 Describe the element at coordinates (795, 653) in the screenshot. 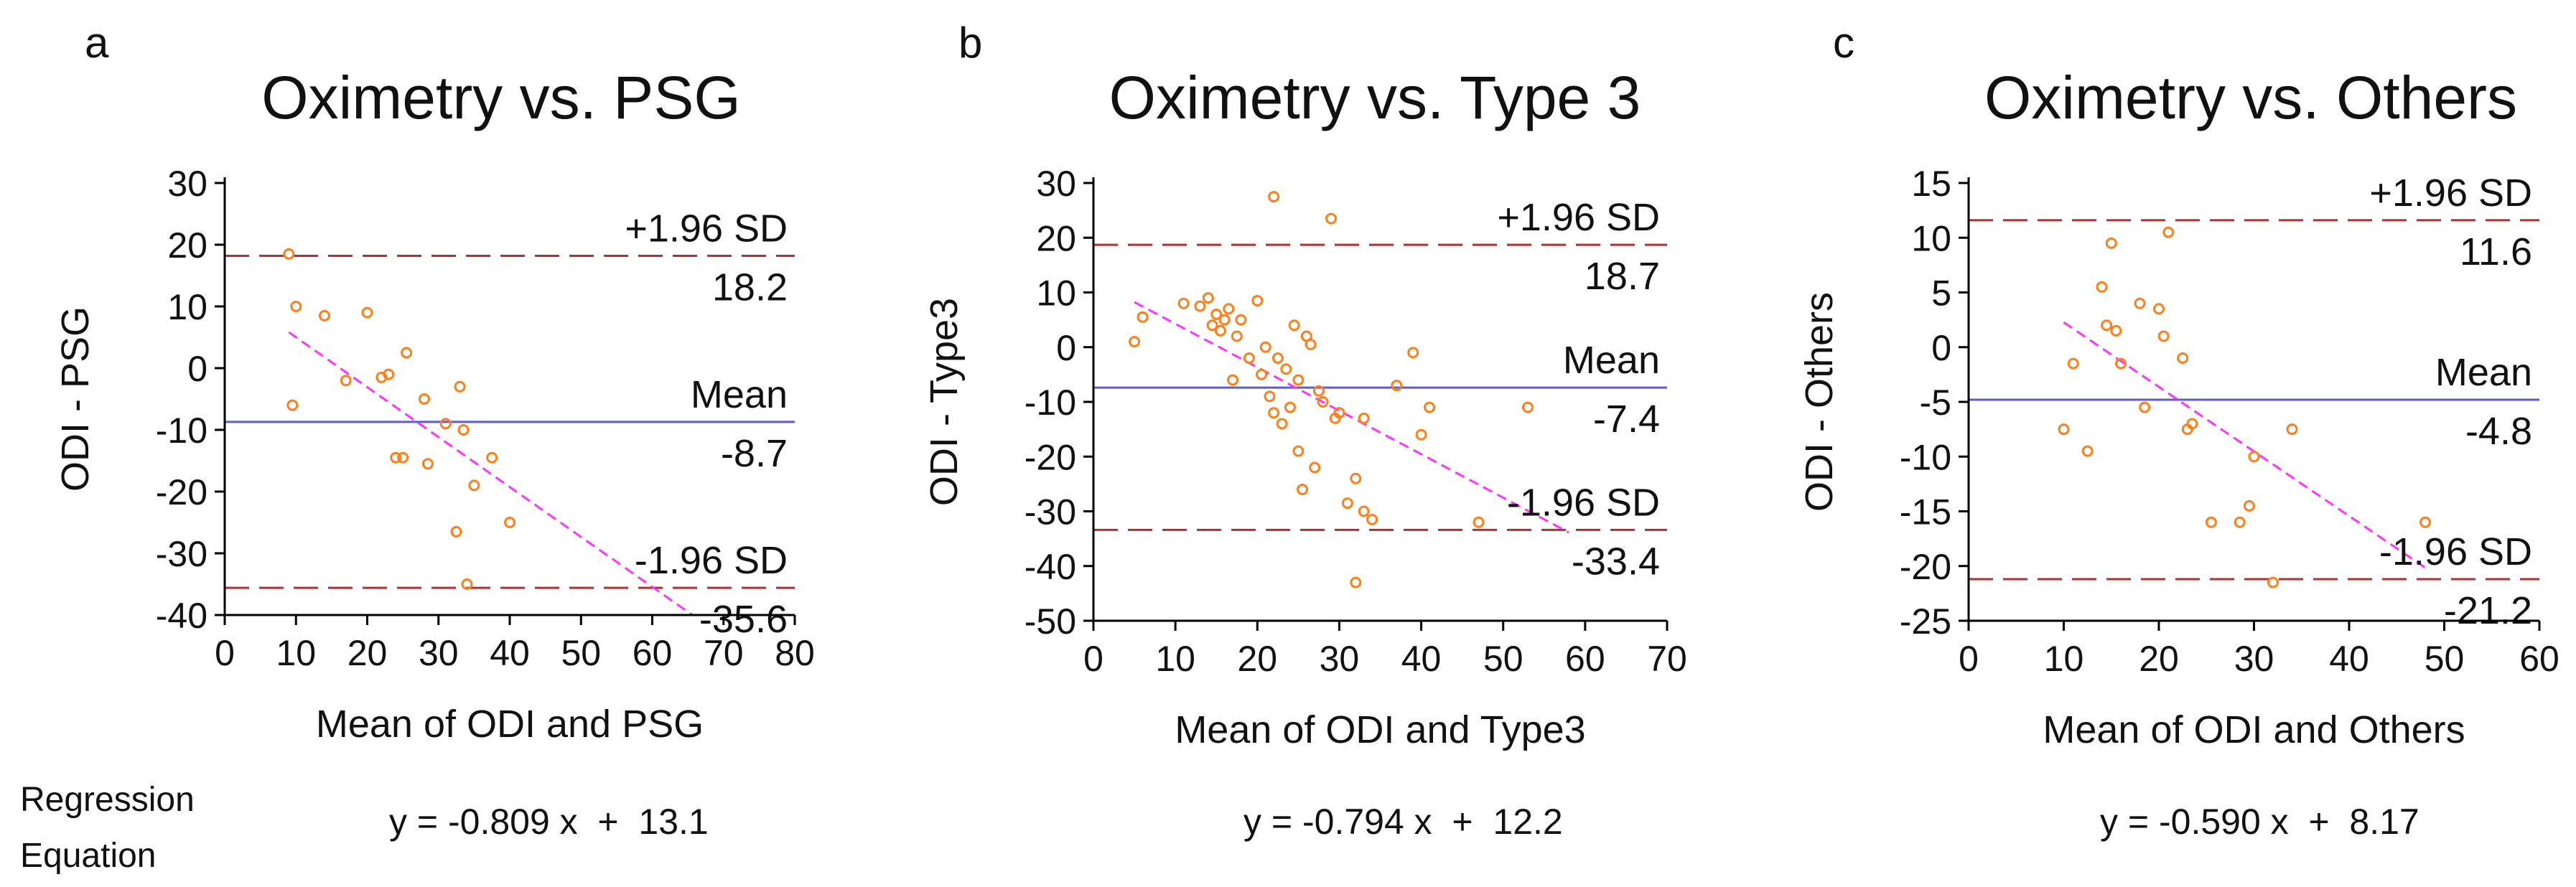

I see `panel-a-x-tick-label: 80` at that location.